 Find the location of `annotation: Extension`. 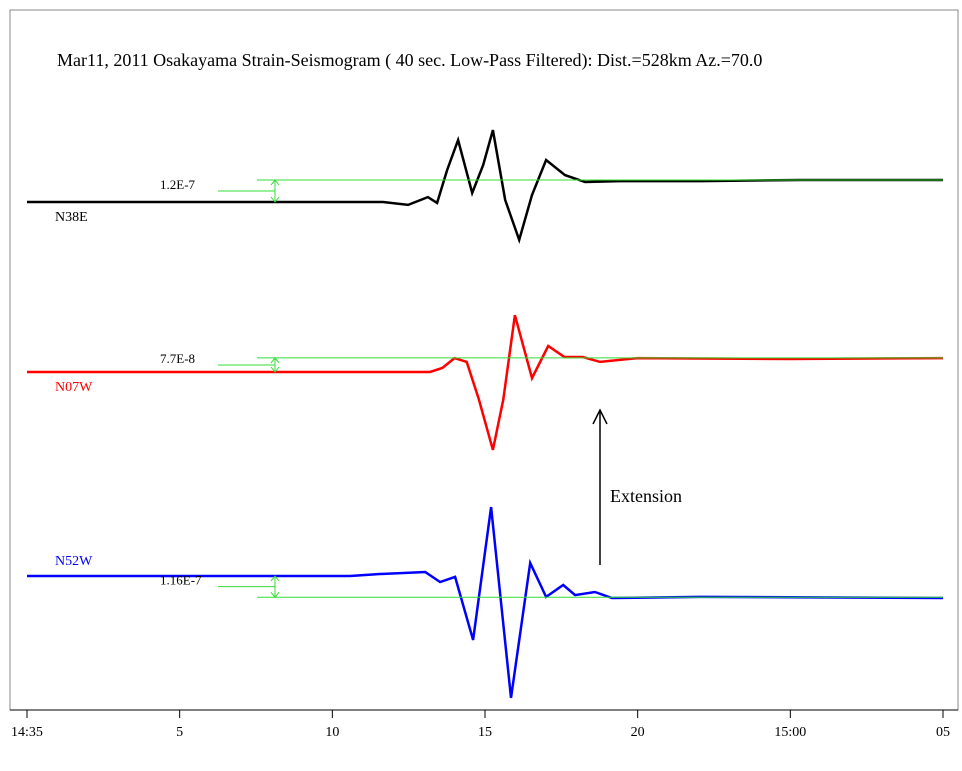

annotation: Extension is located at coordinates (646, 496).